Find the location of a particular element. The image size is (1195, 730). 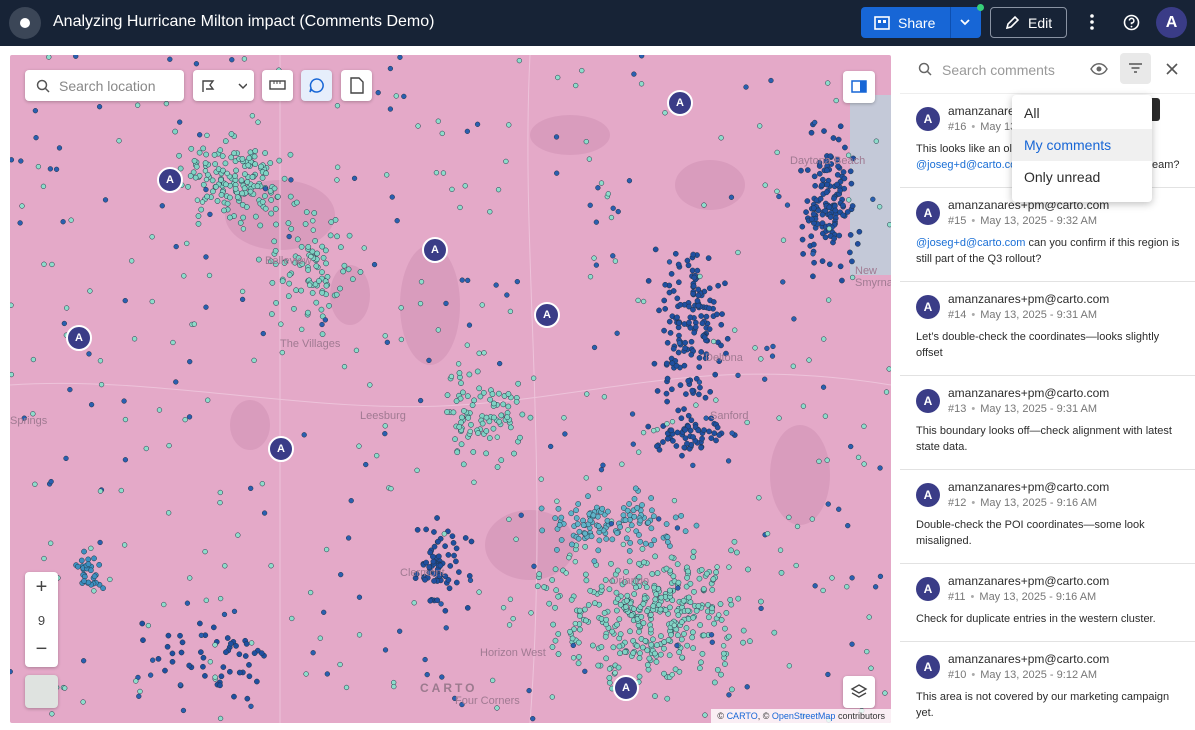

help-icon is located at coordinates (1131, 22).